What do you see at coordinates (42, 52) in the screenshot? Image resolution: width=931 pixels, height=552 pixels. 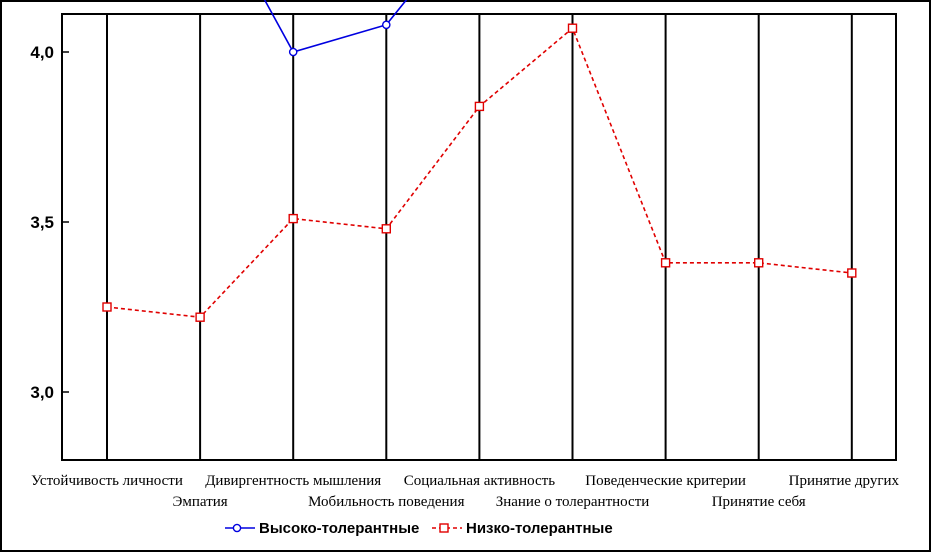 I see `y-tick-label: 4,0` at bounding box center [42, 52].